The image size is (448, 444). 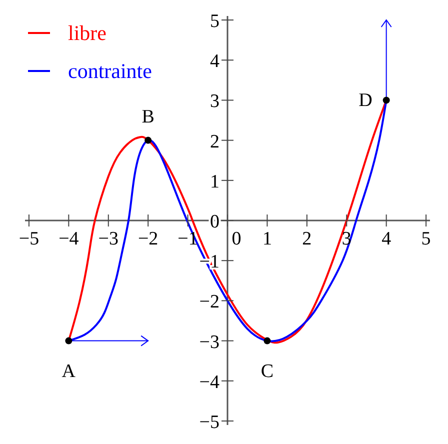 What do you see at coordinates (209, 382) in the screenshot?
I see `y-tick-label: −4` at bounding box center [209, 382].